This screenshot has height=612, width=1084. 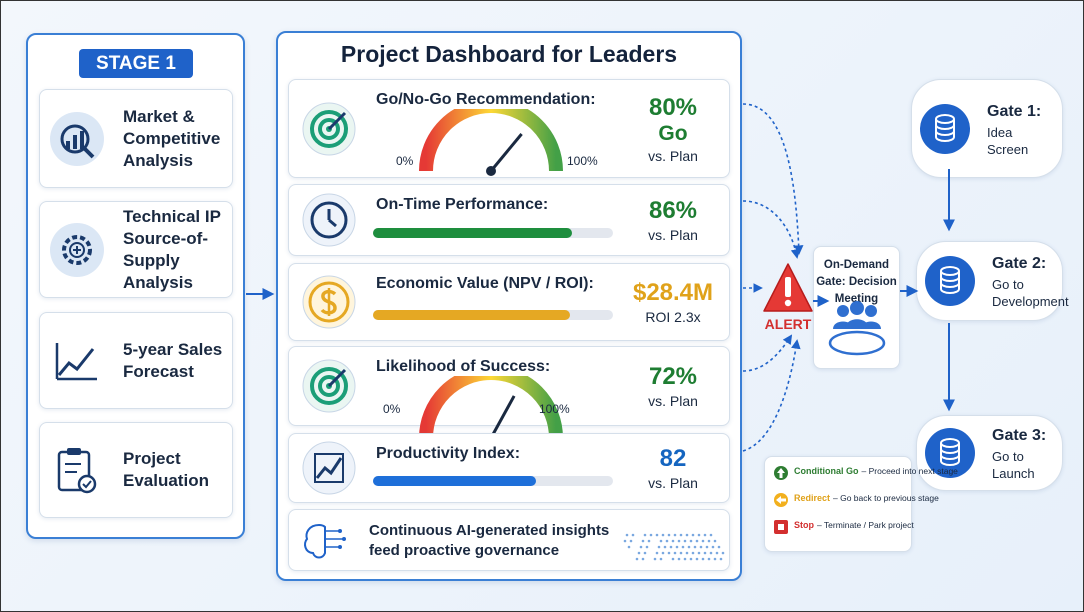 I want to click on legend-entry: Conditional Go – Proceed into next stage, so click(x=876, y=471).